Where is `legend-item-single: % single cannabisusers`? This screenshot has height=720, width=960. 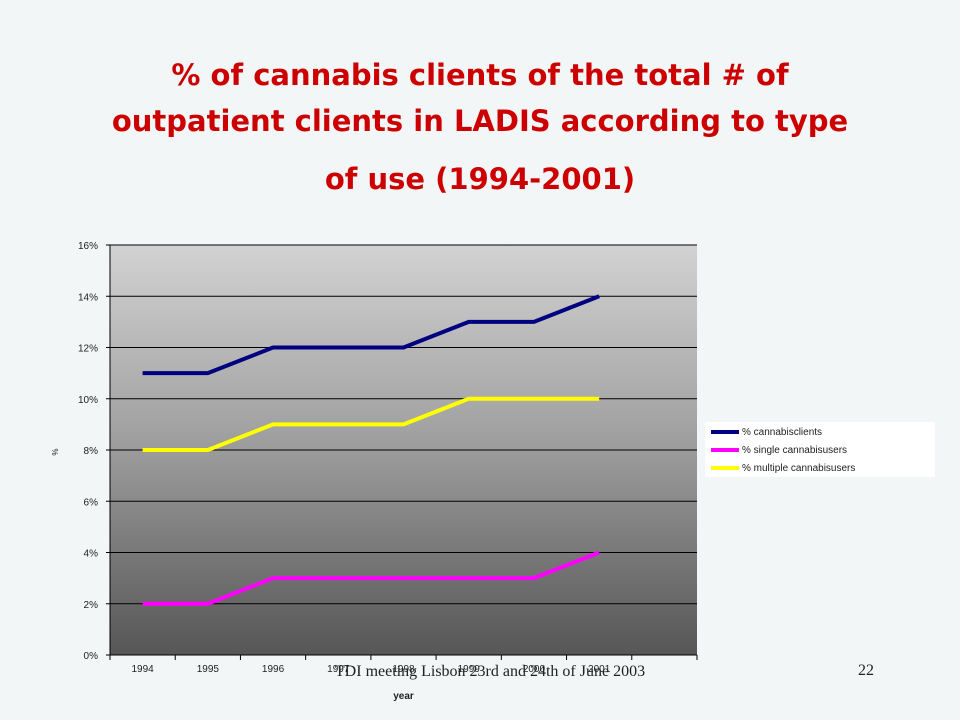 legend-item-single: % single cannabisusers is located at coordinates (779, 450).